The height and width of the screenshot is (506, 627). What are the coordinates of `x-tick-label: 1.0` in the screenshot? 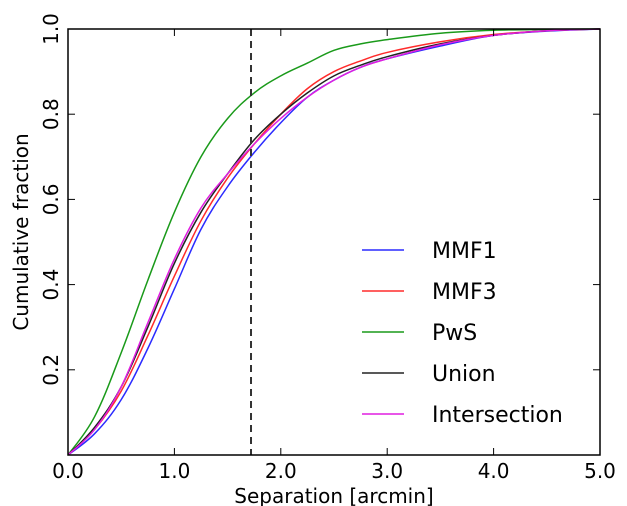 It's located at (174, 471).